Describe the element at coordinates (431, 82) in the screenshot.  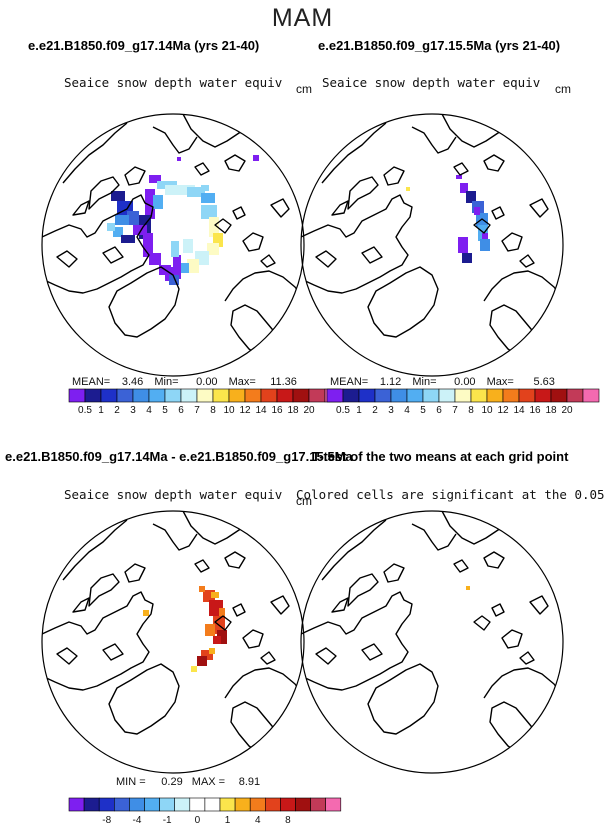
I see `panel2-variable-label: Seaice snow depth water equiv` at that location.